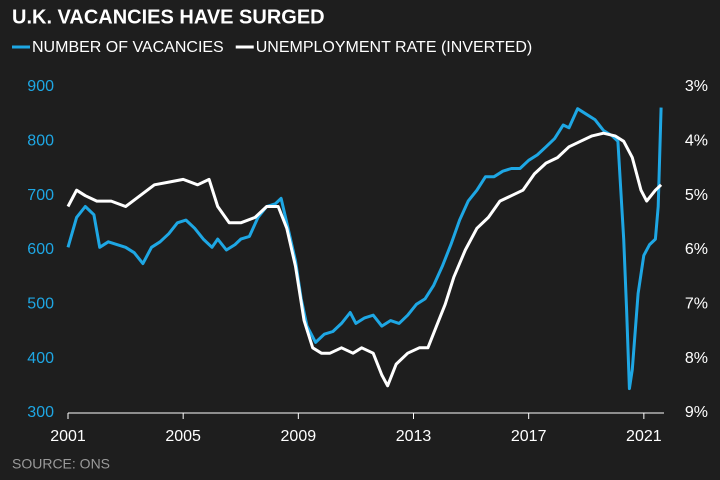  What do you see at coordinates (696, 412) in the screenshot?
I see `y2-tick-label: 9%` at bounding box center [696, 412].